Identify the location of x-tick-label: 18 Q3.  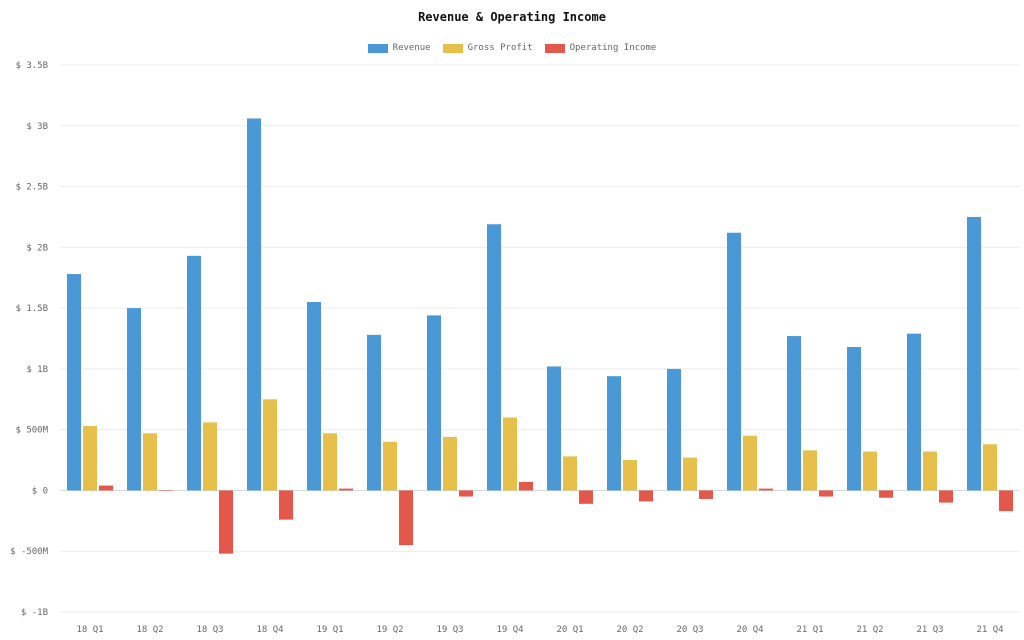
(209, 630).